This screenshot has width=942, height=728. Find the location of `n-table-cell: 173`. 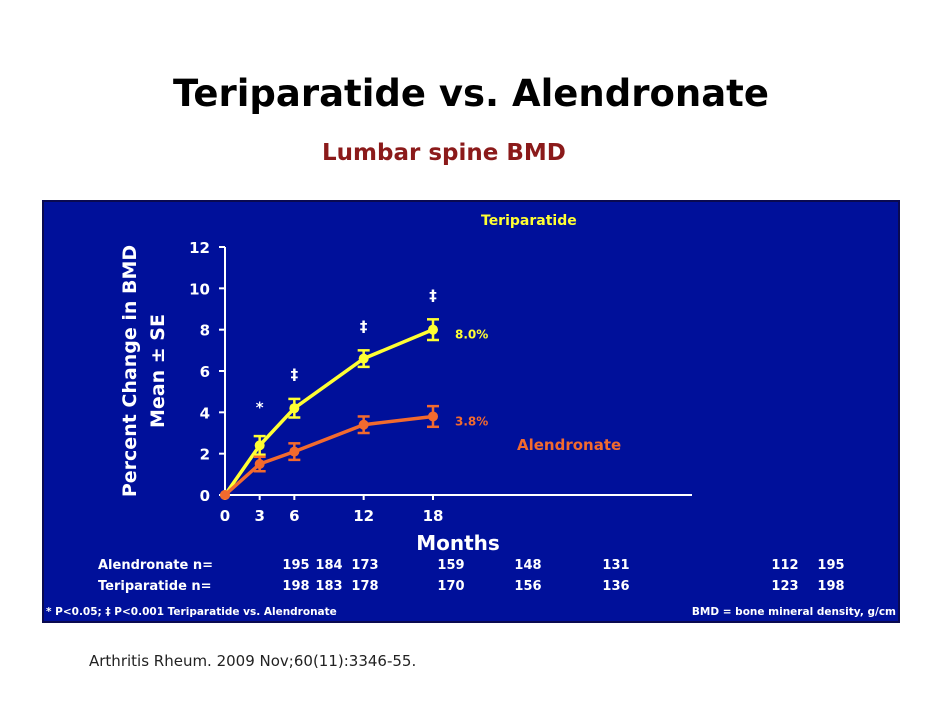

n-table-cell: 173 is located at coordinates (364, 565).